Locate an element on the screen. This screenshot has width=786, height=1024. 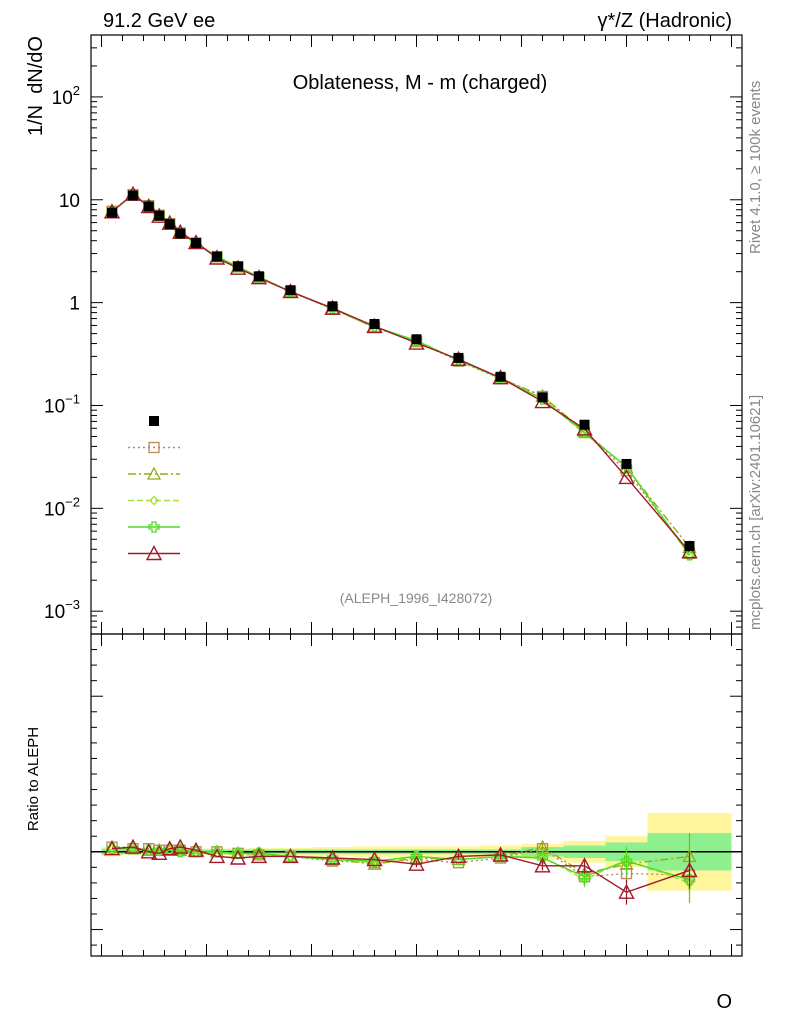
rivet-version-text: Rivet 4.1.0, ≥ 100k events is located at coordinates (755, 167).